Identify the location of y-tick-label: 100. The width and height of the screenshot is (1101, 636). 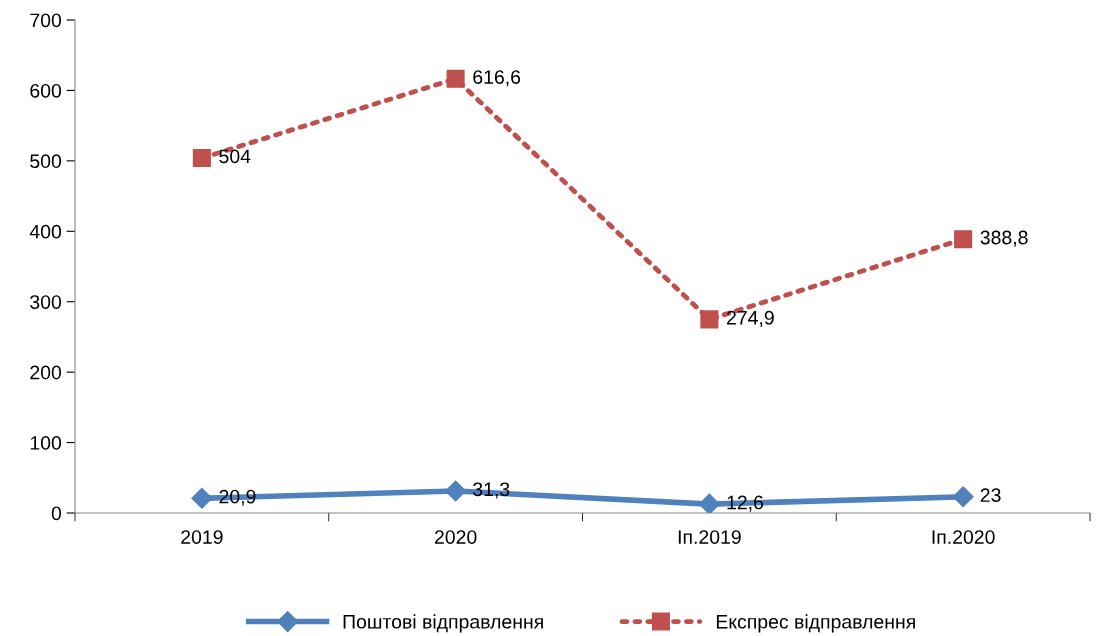
(46, 443).